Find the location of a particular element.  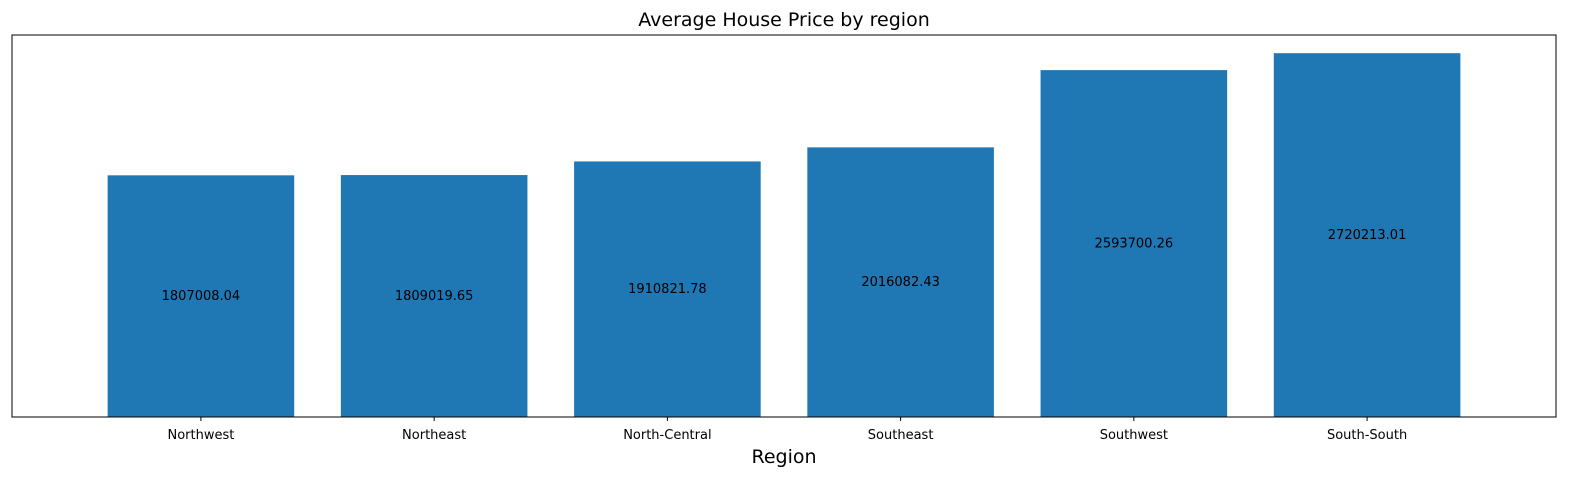

data-label: 1809019.65 is located at coordinates (434, 296).